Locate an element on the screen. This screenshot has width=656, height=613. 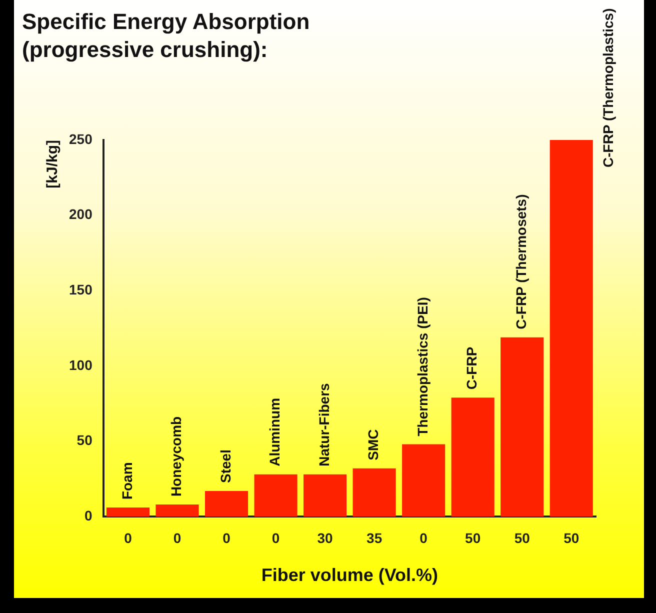
annotation: SMC is located at coordinates (373, 444).